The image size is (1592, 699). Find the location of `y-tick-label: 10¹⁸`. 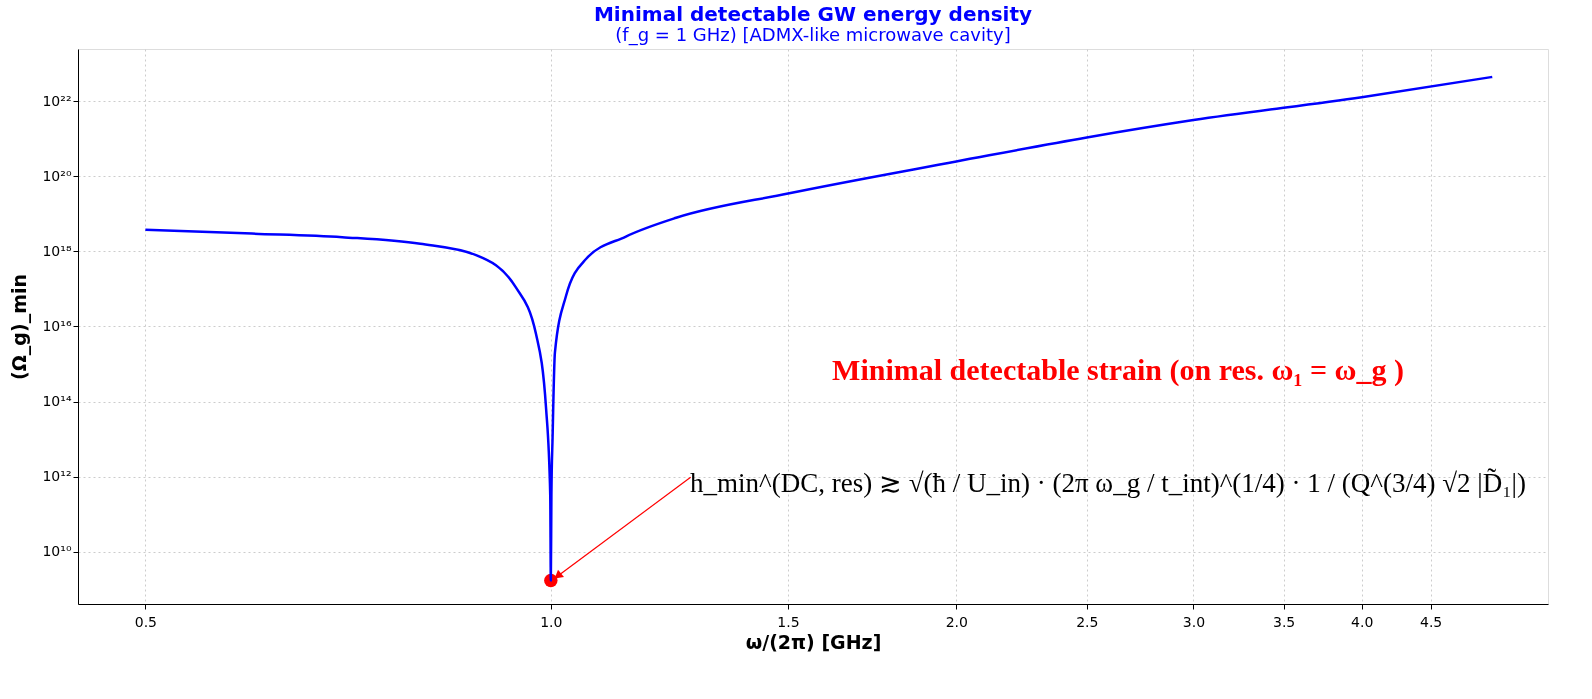

y-tick-label: 10¹⁸ is located at coordinates (57, 250).